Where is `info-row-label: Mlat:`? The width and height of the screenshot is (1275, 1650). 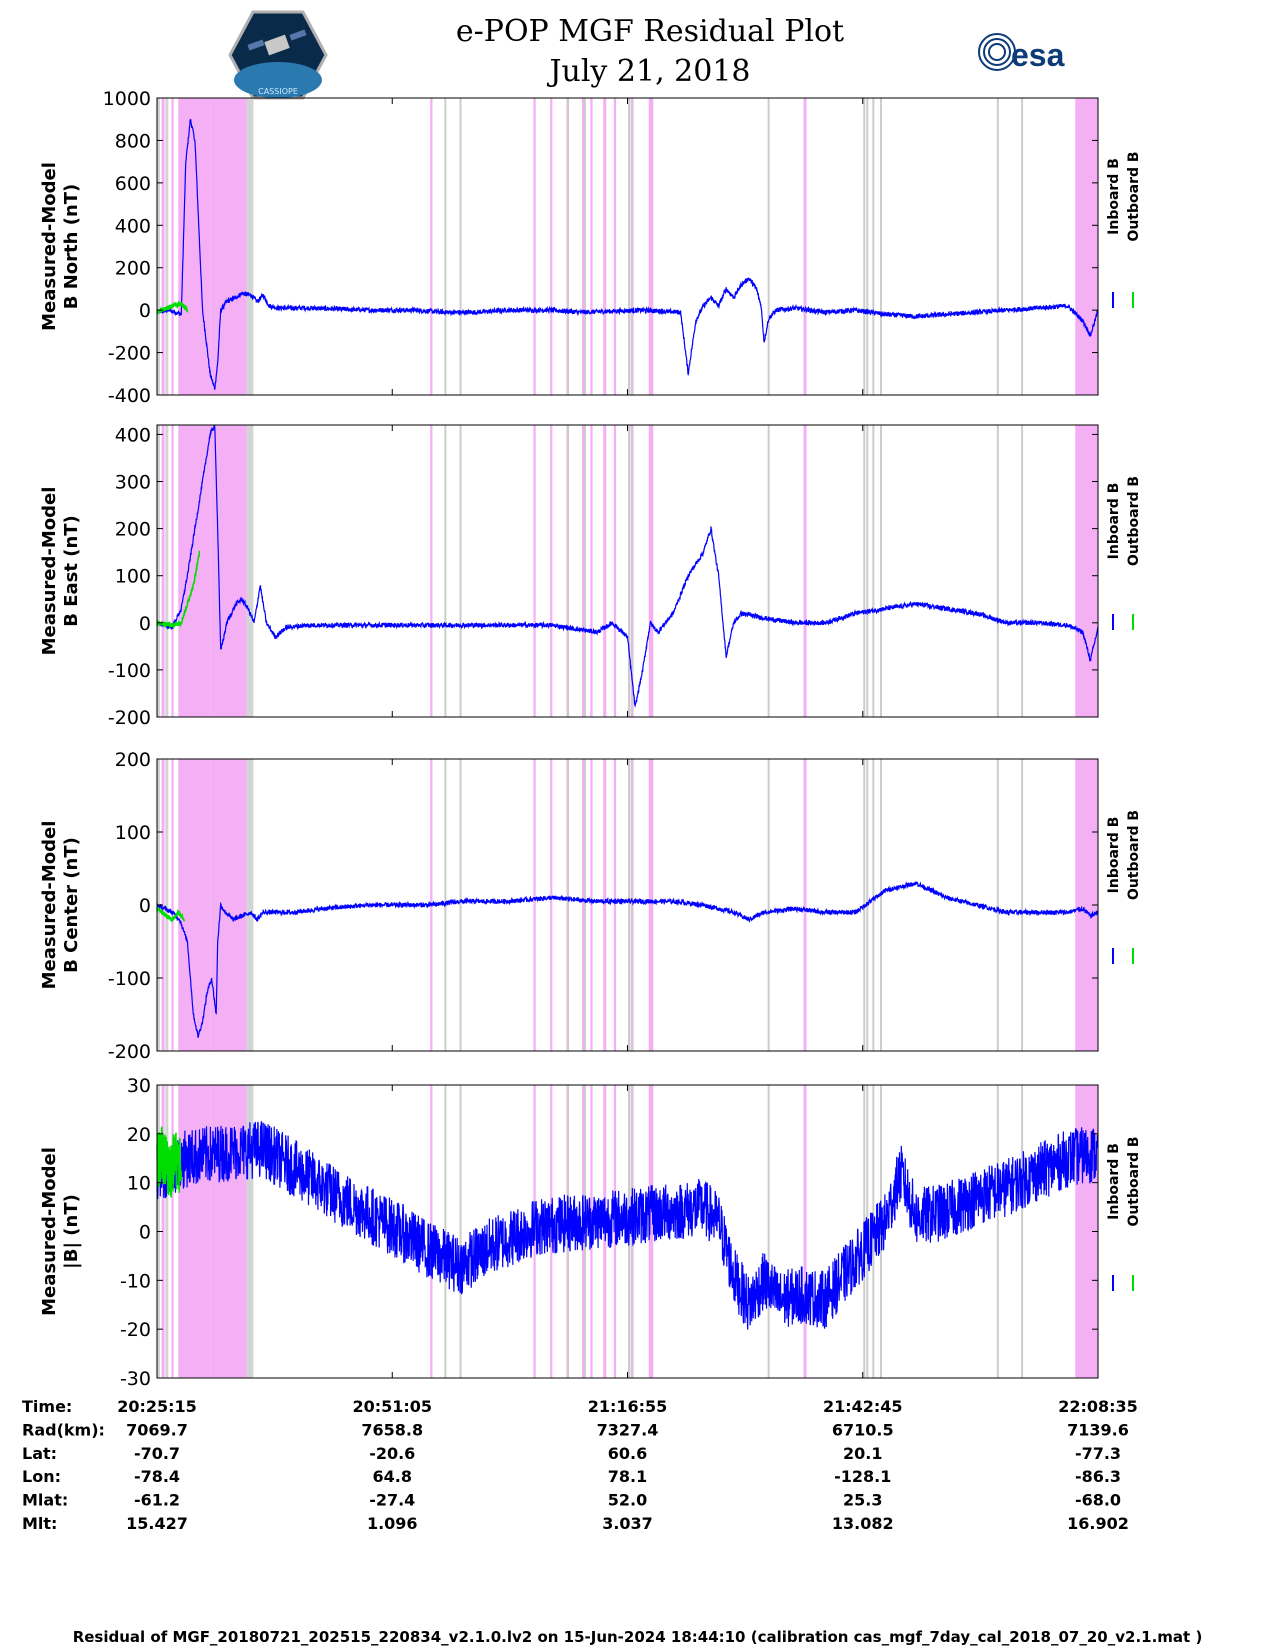
info-row-label: Mlat: is located at coordinates (45, 1500).